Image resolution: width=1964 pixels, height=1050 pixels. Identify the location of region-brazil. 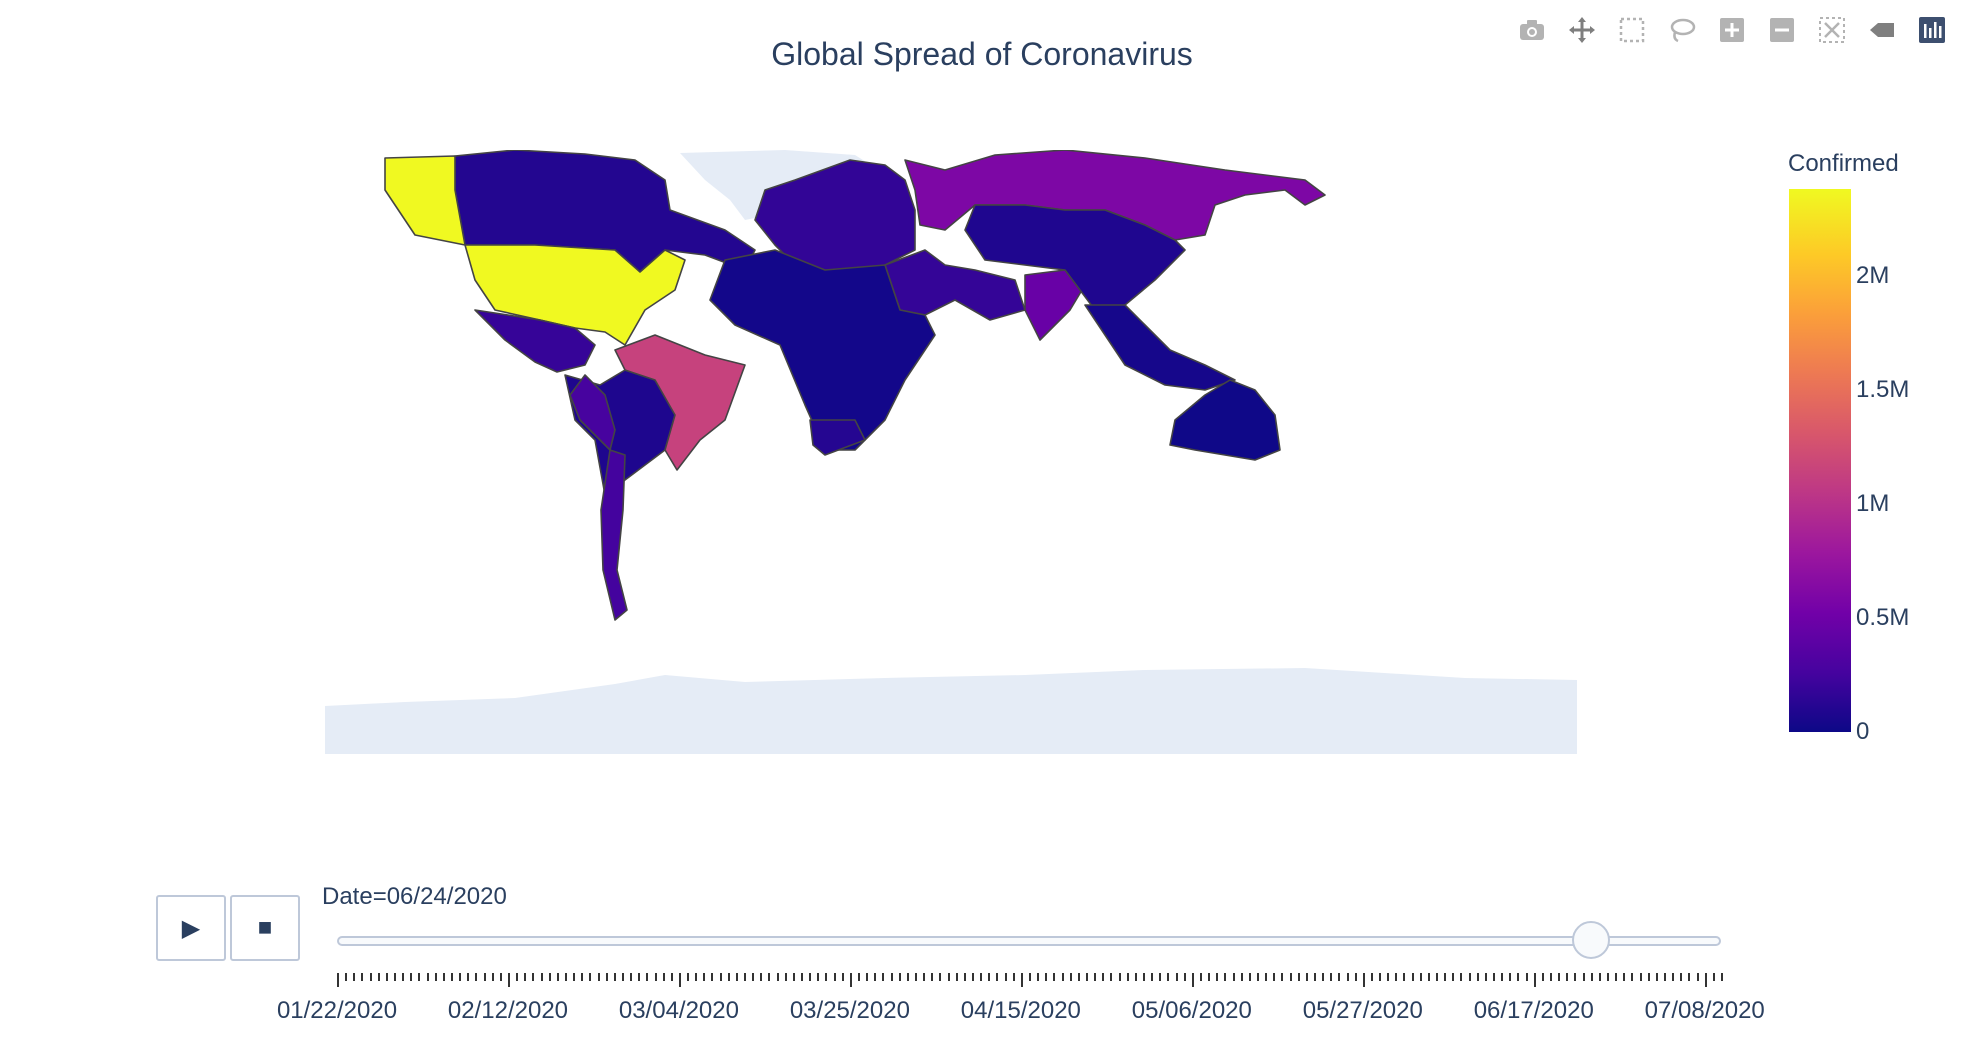
(680, 402).